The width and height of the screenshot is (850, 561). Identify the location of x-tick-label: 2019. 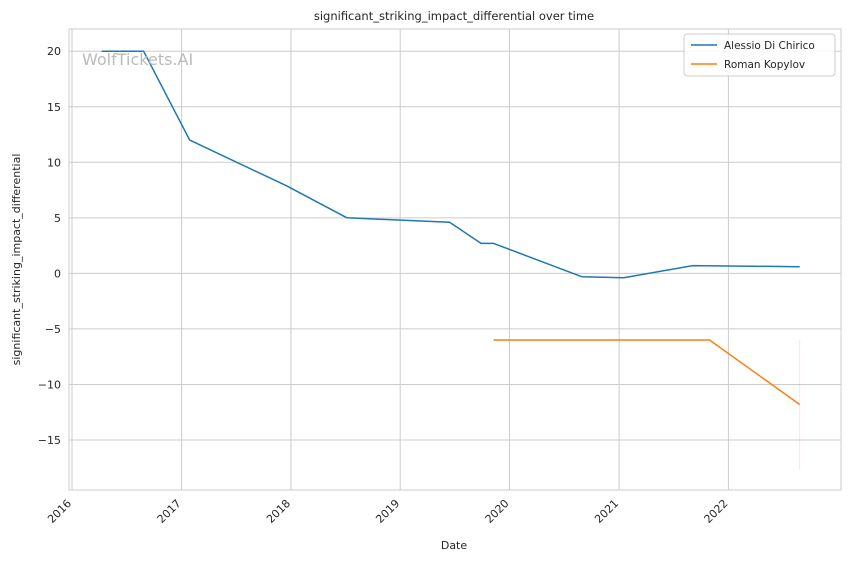
(387, 511).